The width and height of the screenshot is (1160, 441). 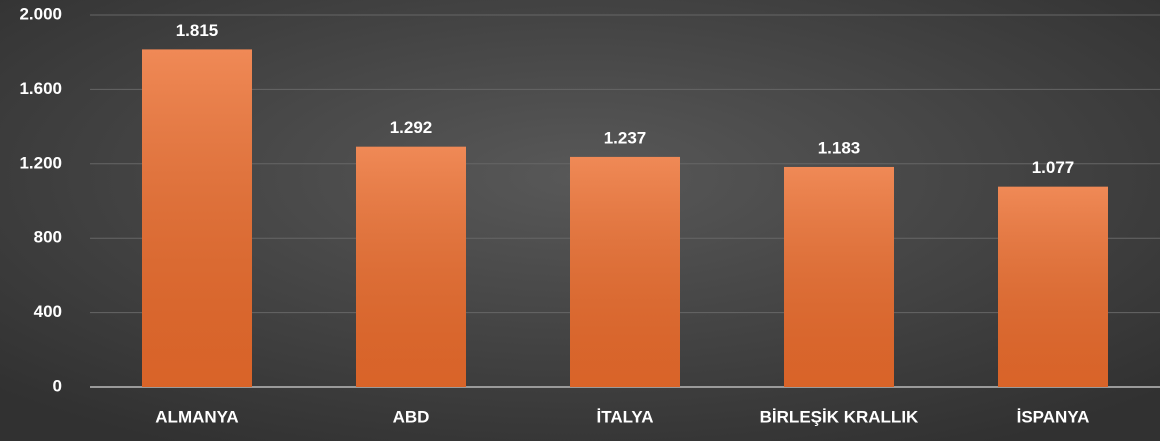 I want to click on x-tick-label: BİRLEŞİK KRALLIK, so click(x=839, y=416).